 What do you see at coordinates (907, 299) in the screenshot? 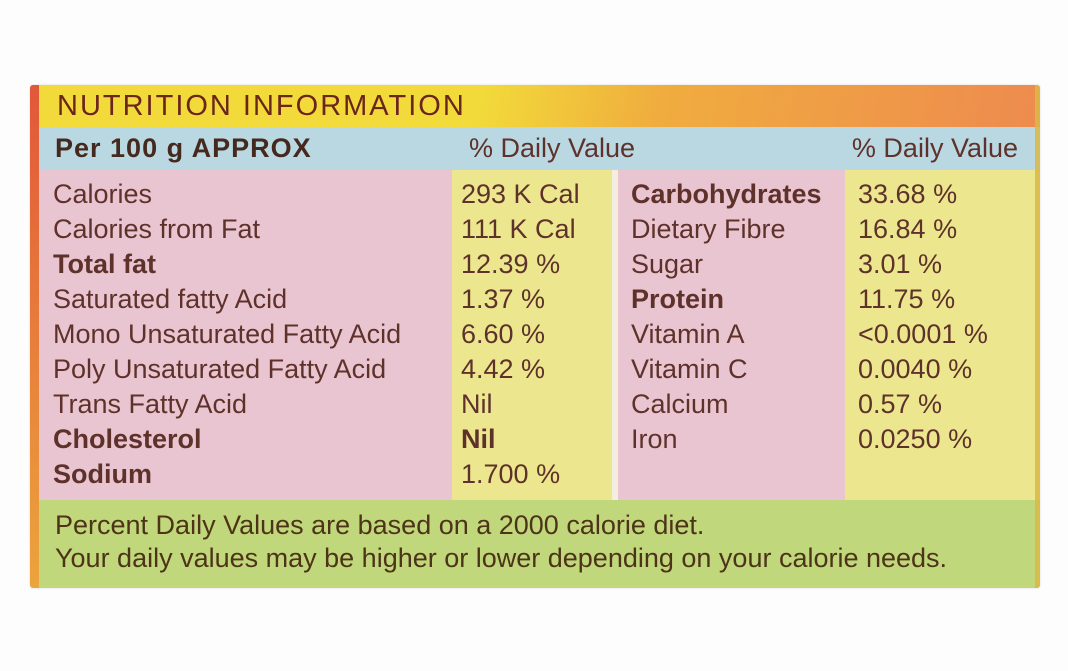
I see `nutrient-value: 11.75 %` at bounding box center [907, 299].